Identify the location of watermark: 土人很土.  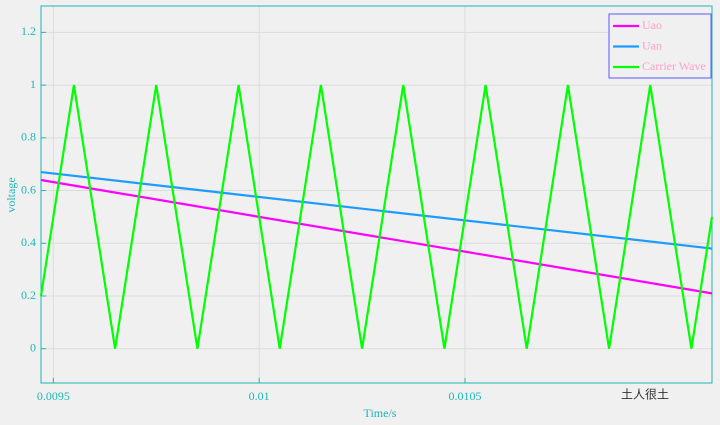
(645, 395).